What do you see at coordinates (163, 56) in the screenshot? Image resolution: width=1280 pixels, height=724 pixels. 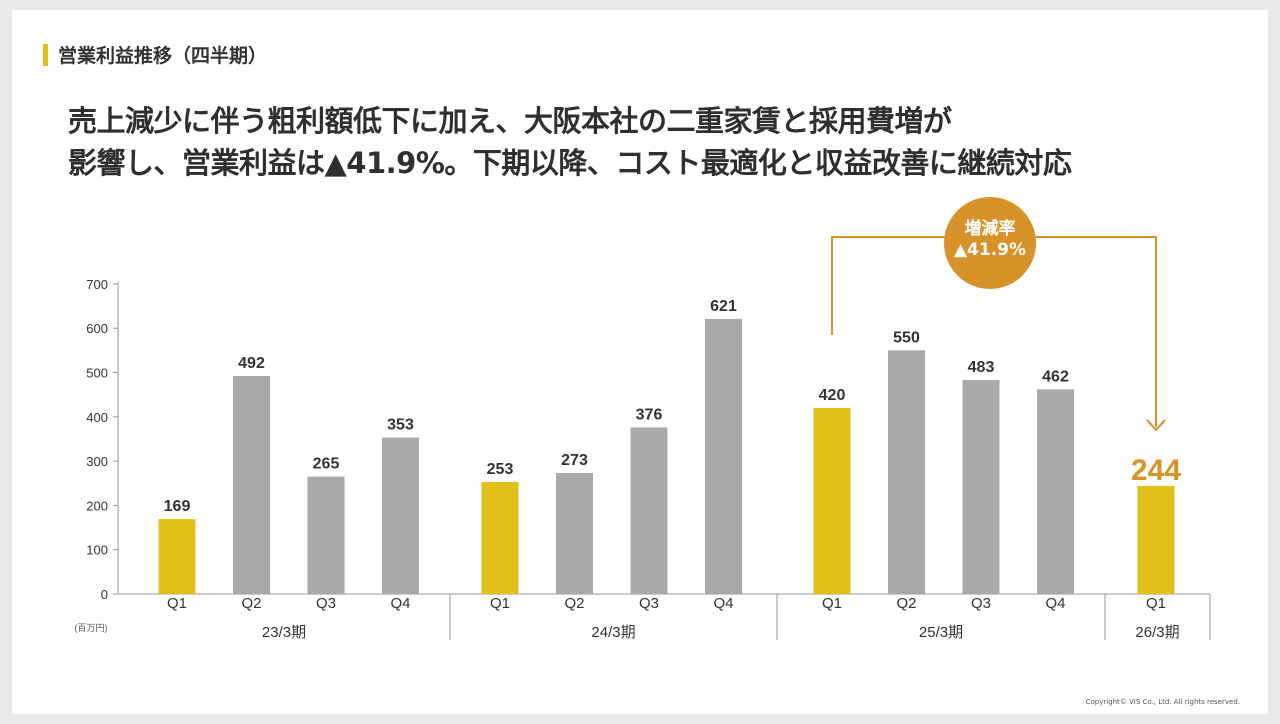 I see `section-title: 営業利益推移（四半期）` at bounding box center [163, 56].